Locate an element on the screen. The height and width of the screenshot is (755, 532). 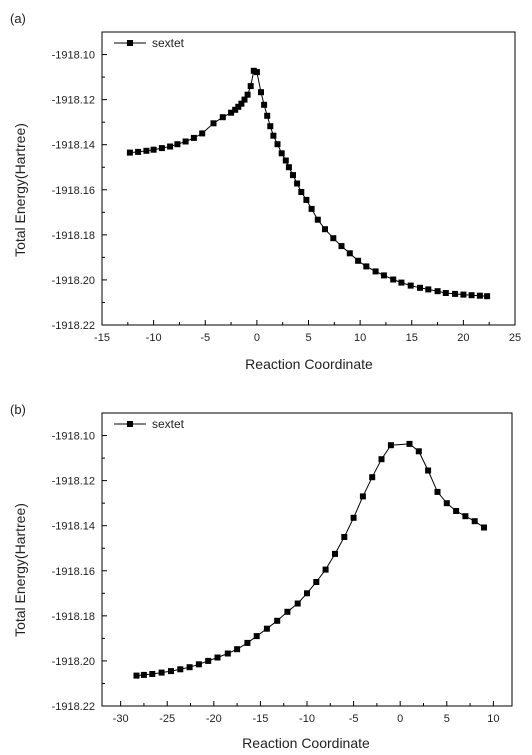
panel-a-y-tick-label: -1918.16 is located at coordinates (73, 191).